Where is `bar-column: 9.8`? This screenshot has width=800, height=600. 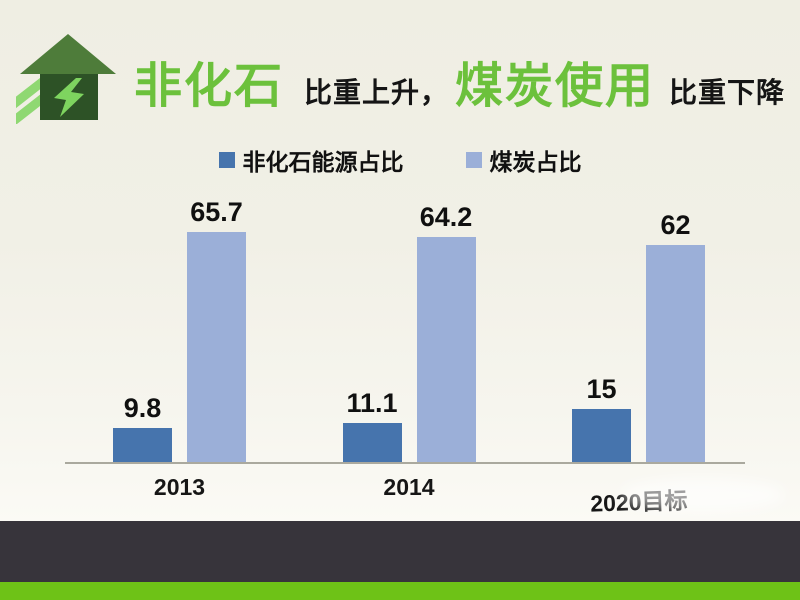 bar-column: 9.8 is located at coordinates (142, 427).